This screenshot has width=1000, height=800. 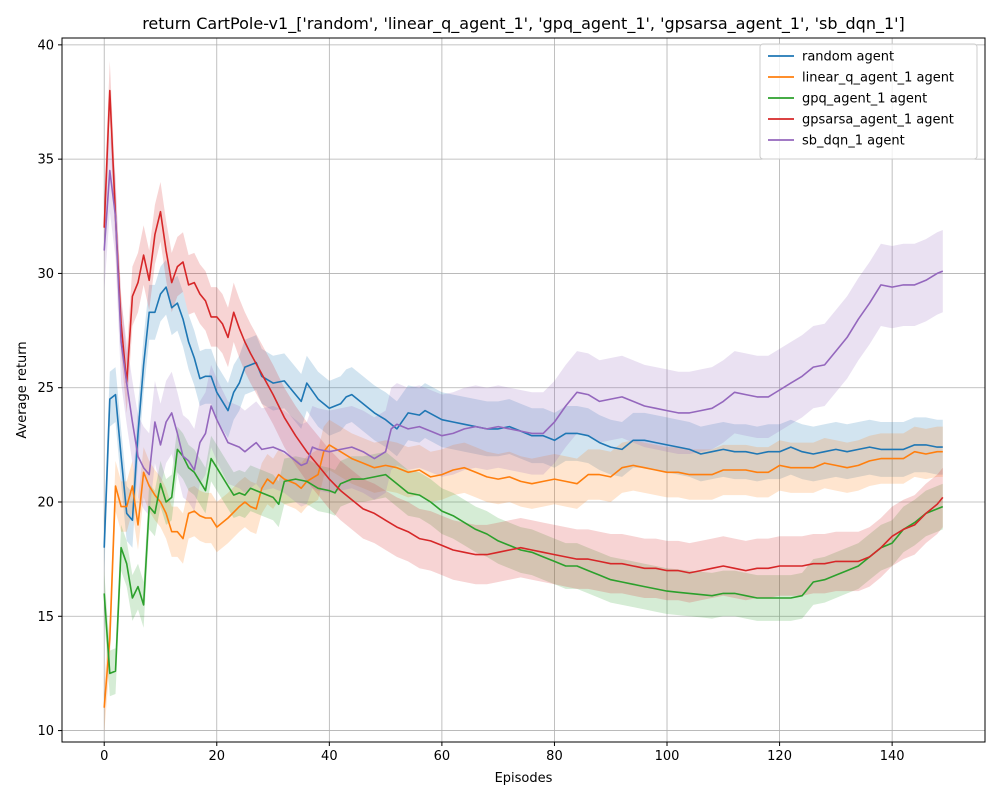 I want to click on y-tick-label: 35, so click(x=45, y=160).